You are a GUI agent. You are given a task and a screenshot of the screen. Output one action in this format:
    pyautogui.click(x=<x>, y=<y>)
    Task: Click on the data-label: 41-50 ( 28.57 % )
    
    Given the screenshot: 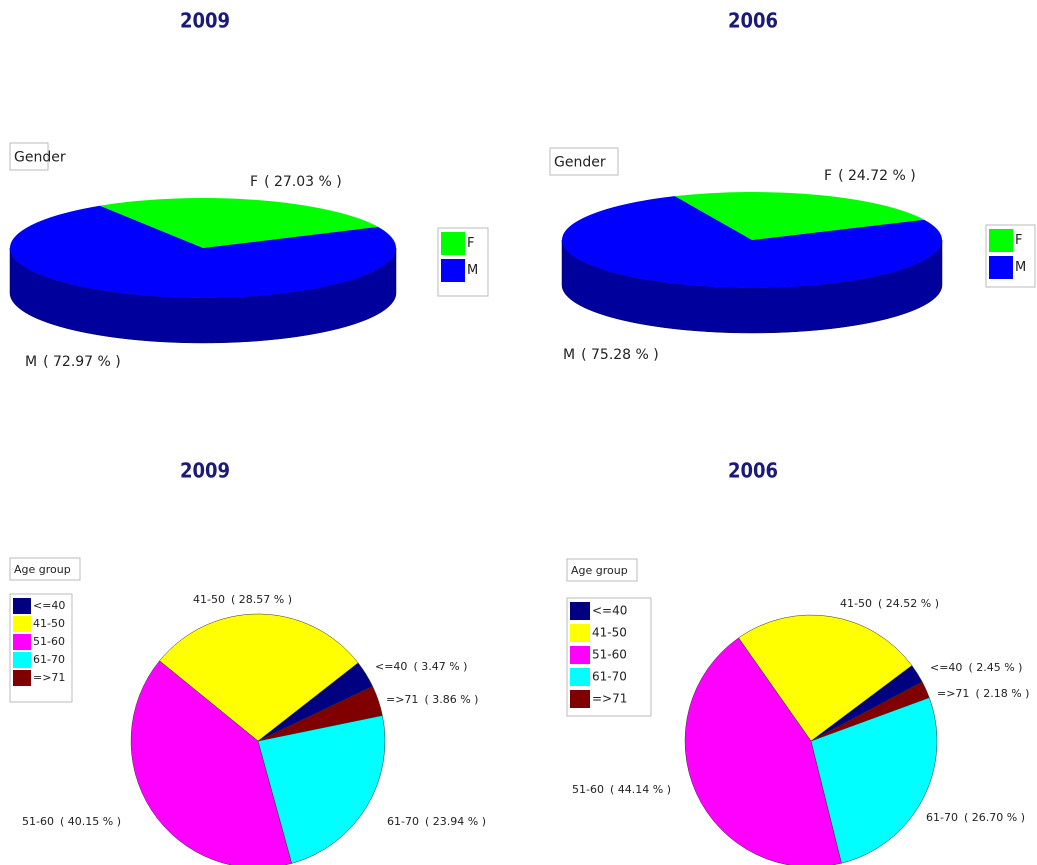 What is the action you would take?
    pyautogui.click(x=242, y=599)
    